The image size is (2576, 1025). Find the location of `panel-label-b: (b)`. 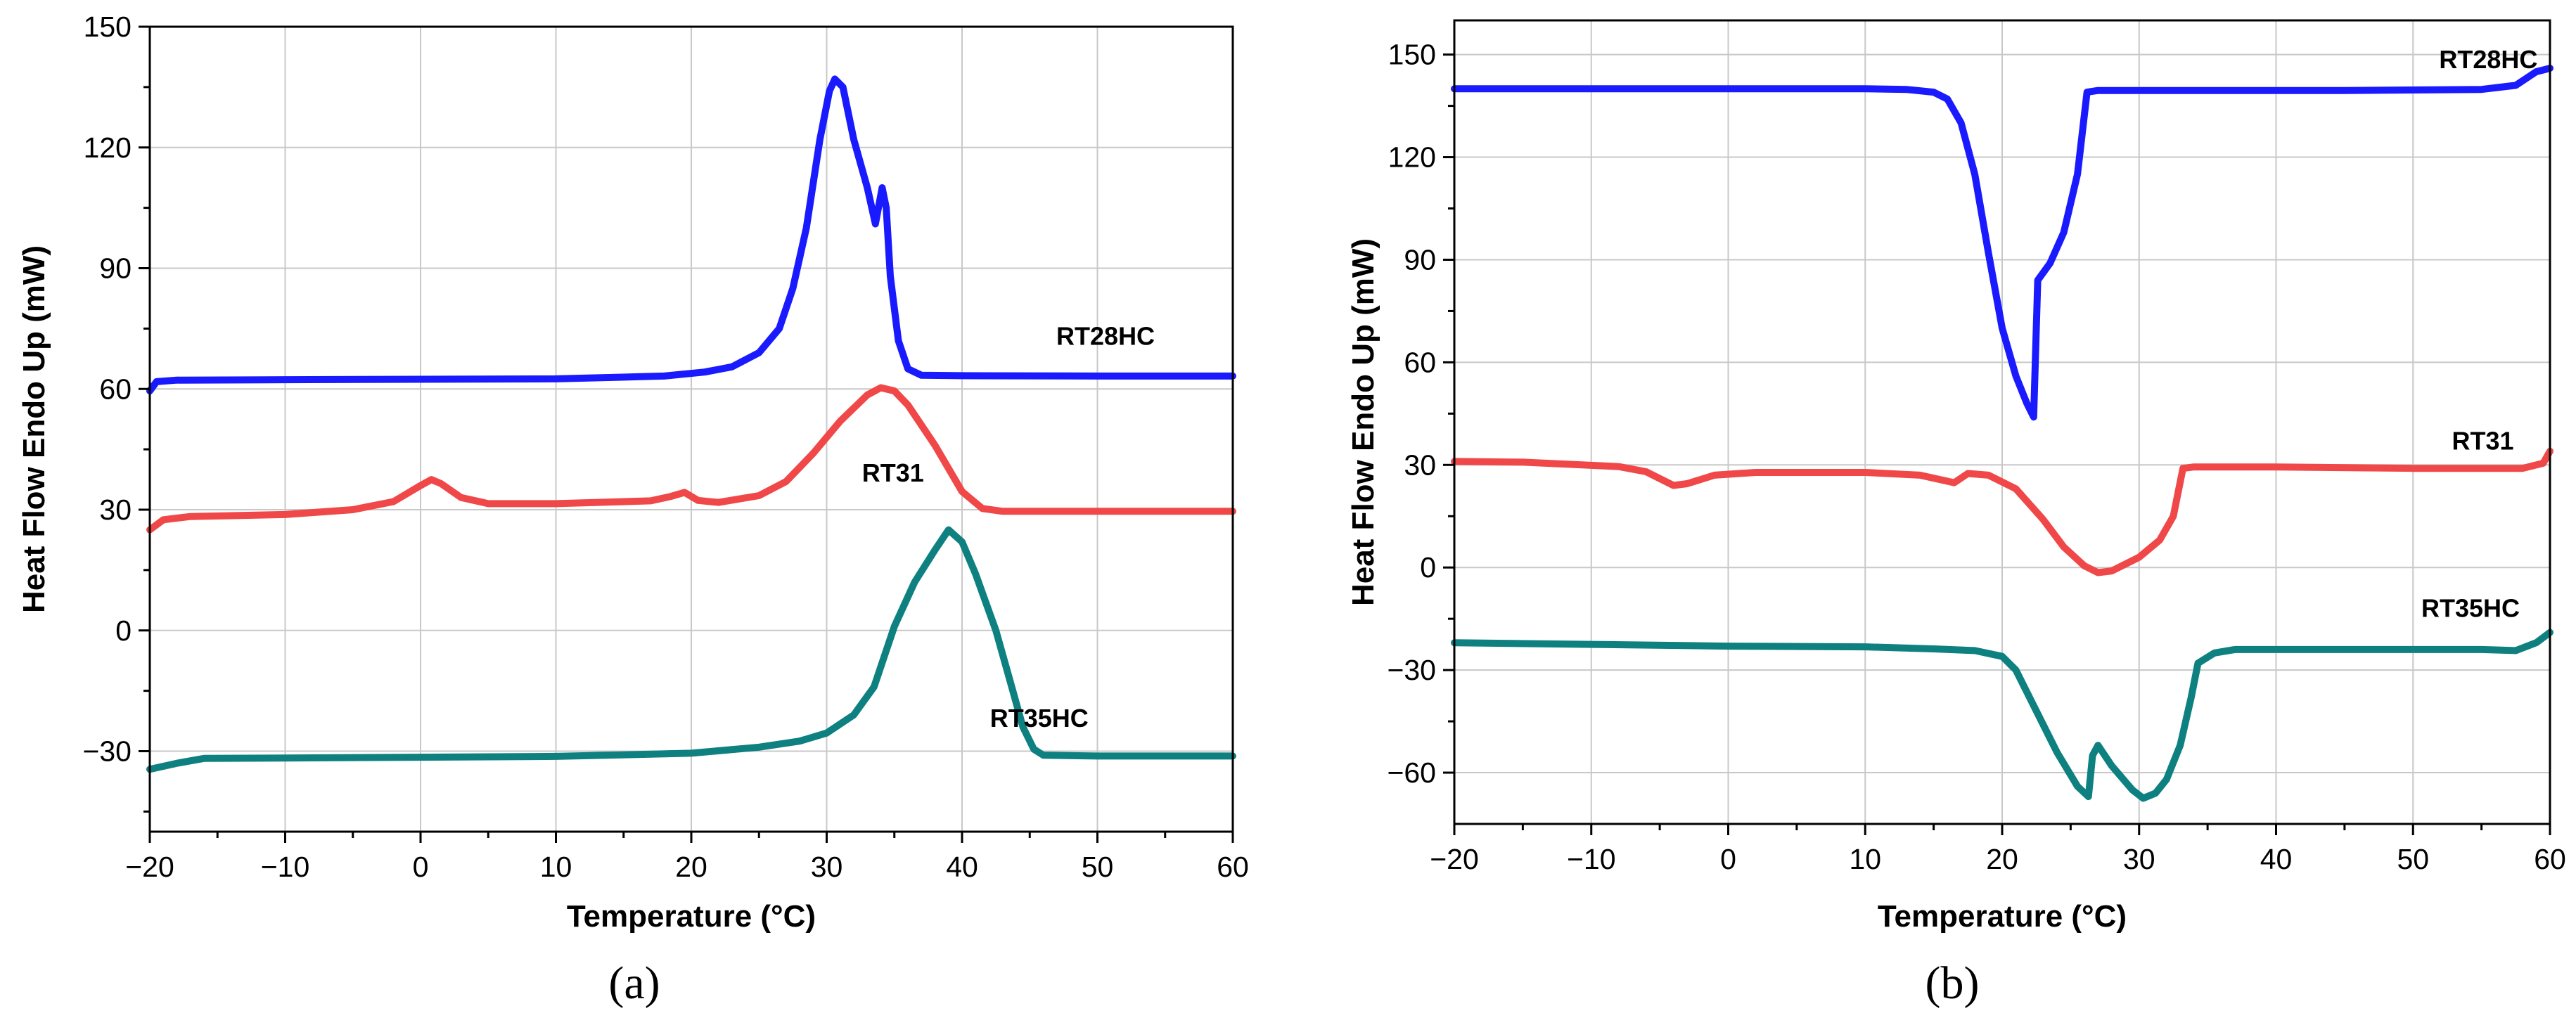

panel-label-b: (b) is located at coordinates (1953, 984).